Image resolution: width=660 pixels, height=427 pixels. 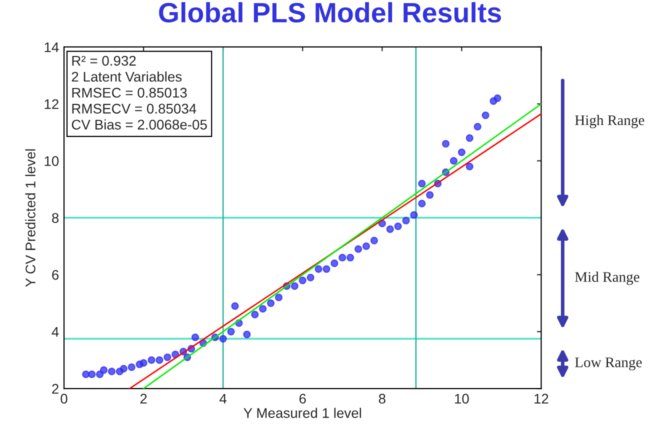 What do you see at coordinates (55, 218) in the screenshot?
I see `y-tick-label: 8` at bounding box center [55, 218].